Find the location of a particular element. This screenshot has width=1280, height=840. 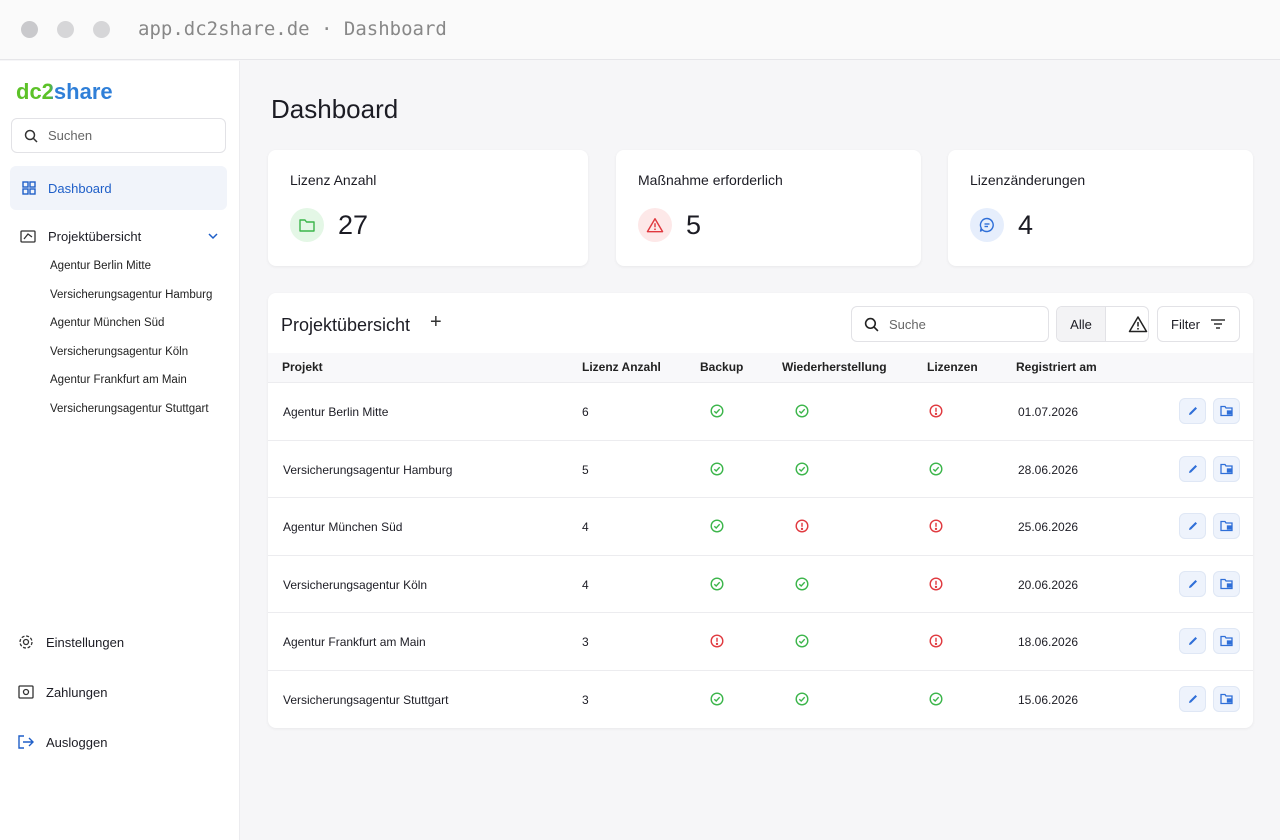

table-search: Suche is located at coordinates (950, 324).